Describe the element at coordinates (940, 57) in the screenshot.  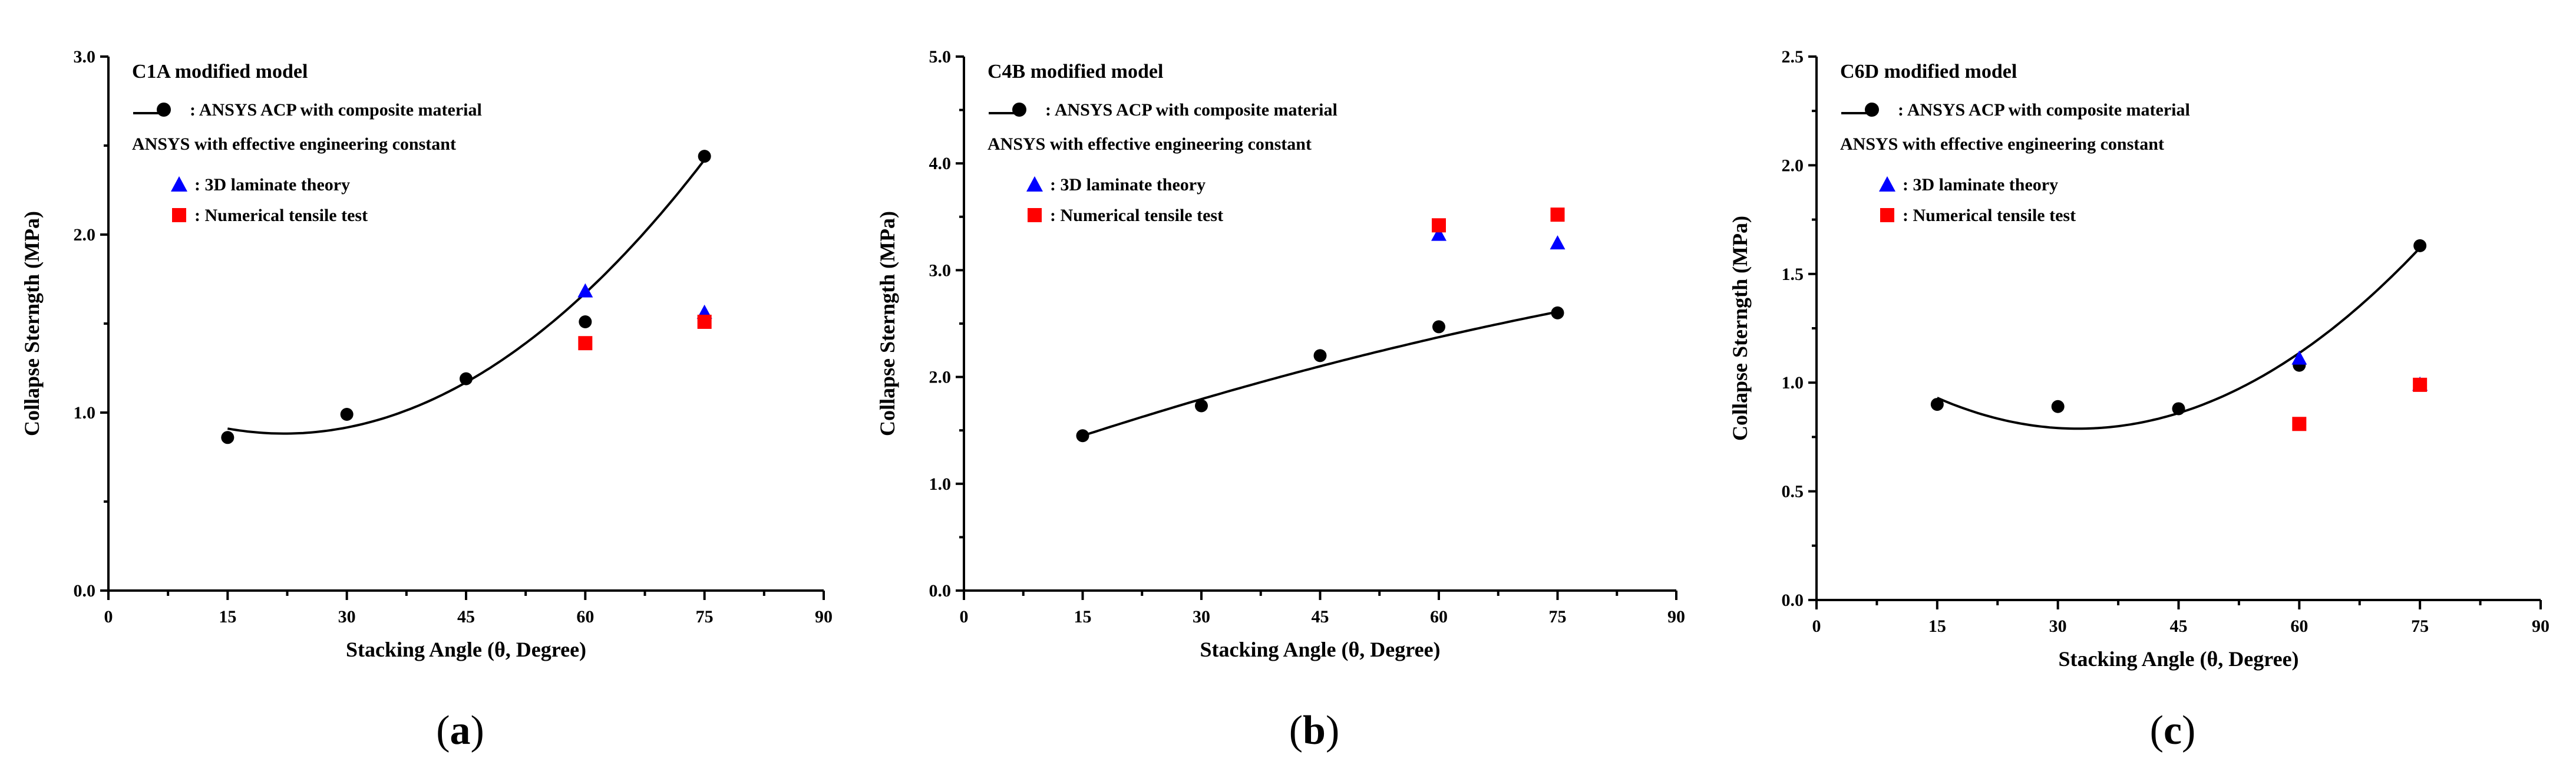
I see `y-tick-label: 5.0` at that location.